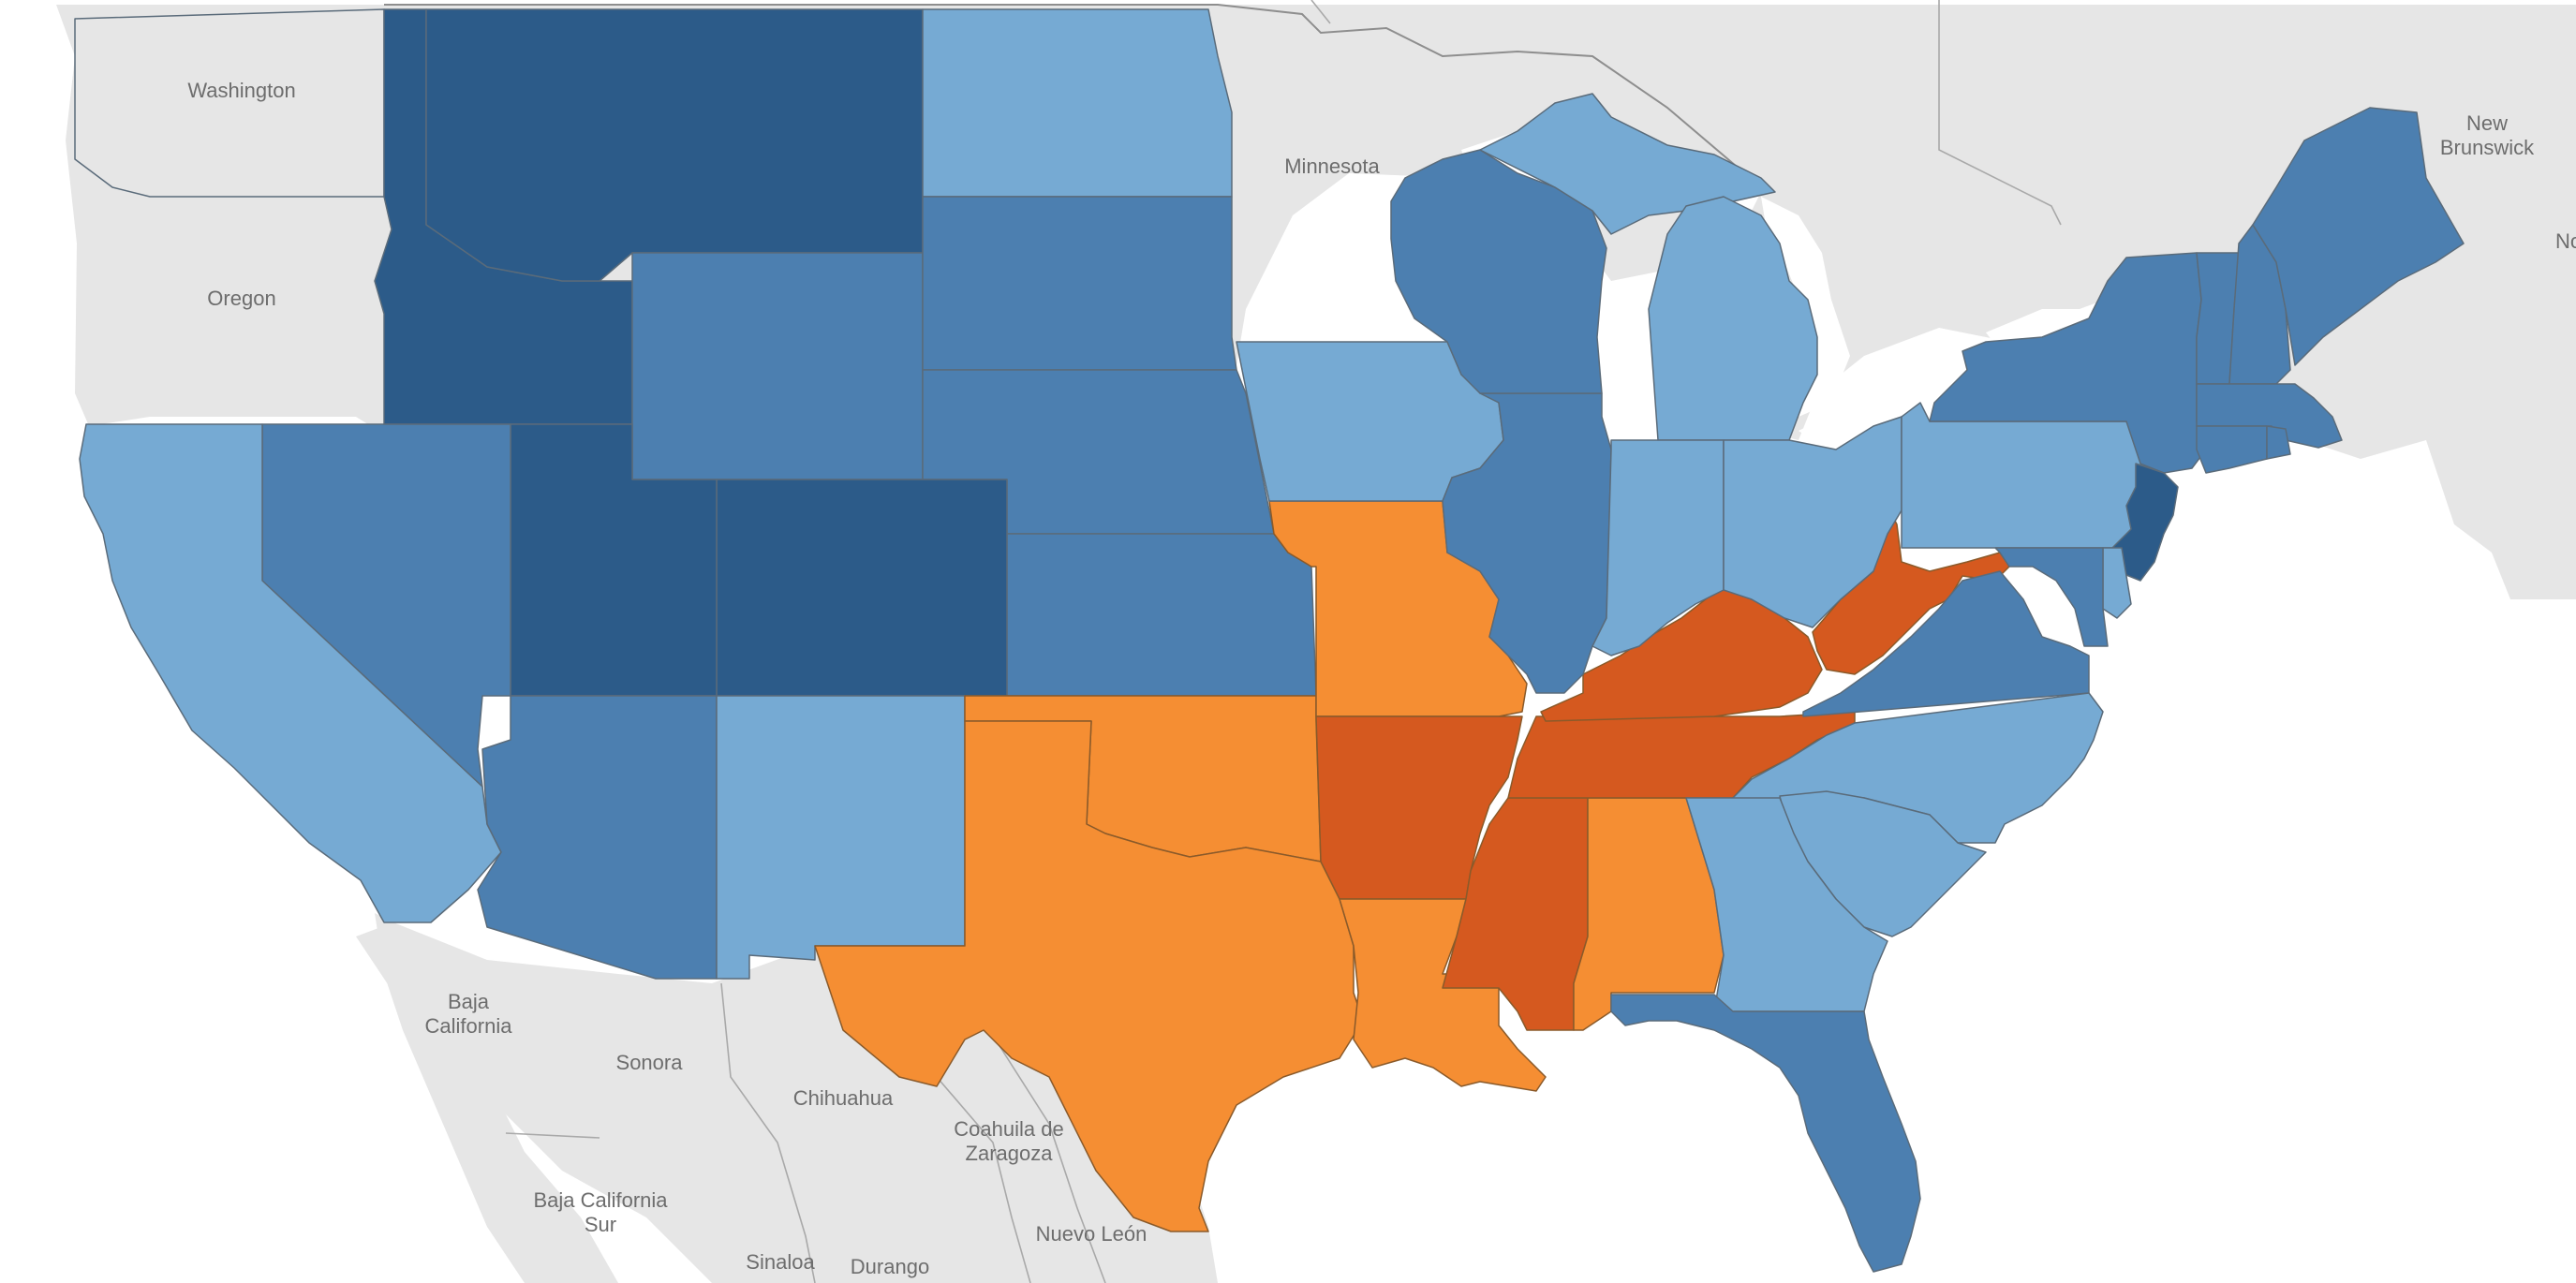 This screenshot has height=1283, width=2576. What do you see at coordinates (2028, 475) in the screenshot?
I see `state-pennsylvania` at bounding box center [2028, 475].